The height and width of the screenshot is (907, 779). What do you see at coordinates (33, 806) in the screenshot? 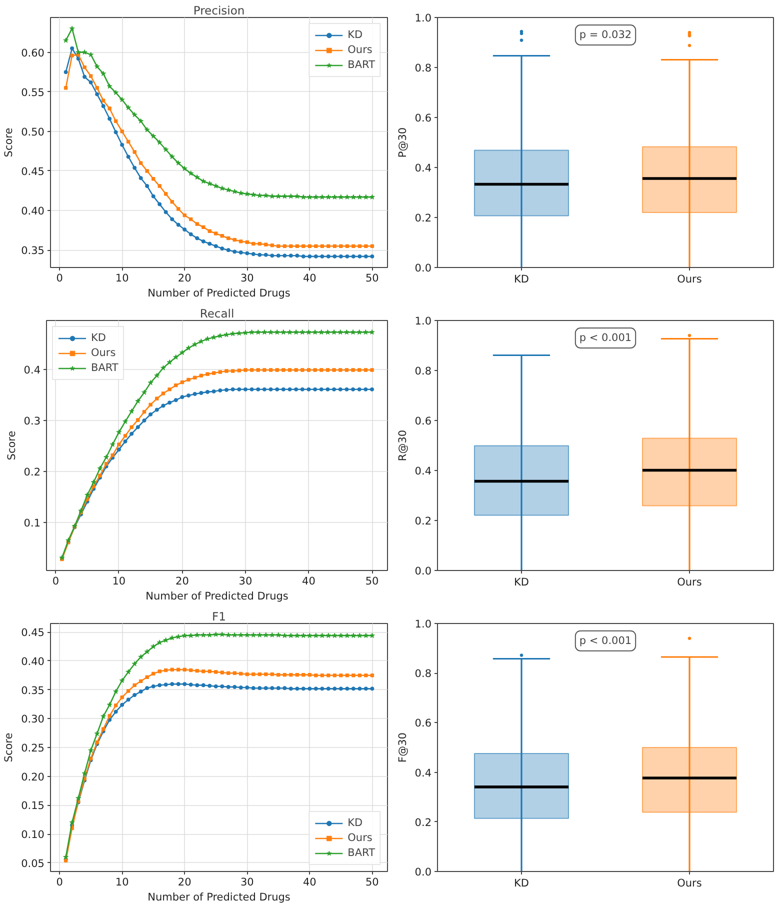
I see `y-tick-label: 0.15` at bounding box center [33, 806].